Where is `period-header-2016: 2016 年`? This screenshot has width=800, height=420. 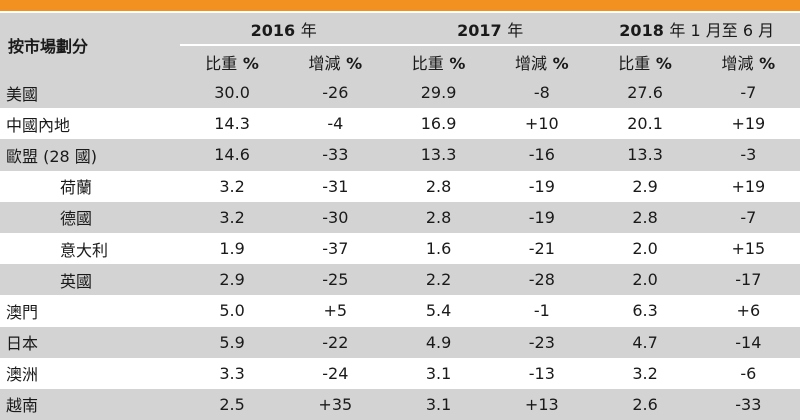
period-header-2016: 2016 年 is located at coordinates (283, 29).